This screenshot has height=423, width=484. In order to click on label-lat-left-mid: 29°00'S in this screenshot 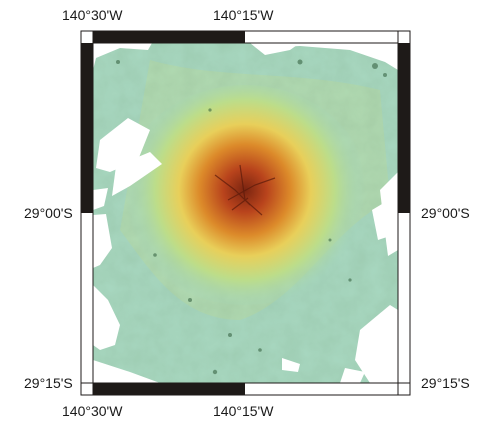, I will do `click(48, 213)`.